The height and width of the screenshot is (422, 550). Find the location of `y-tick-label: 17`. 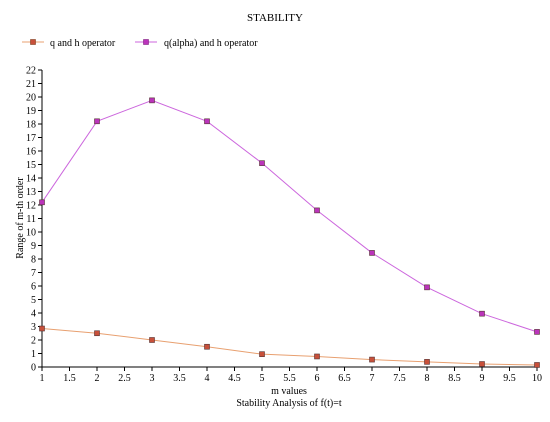

y-tick-label: 17 is located at coordinates (31, 138).